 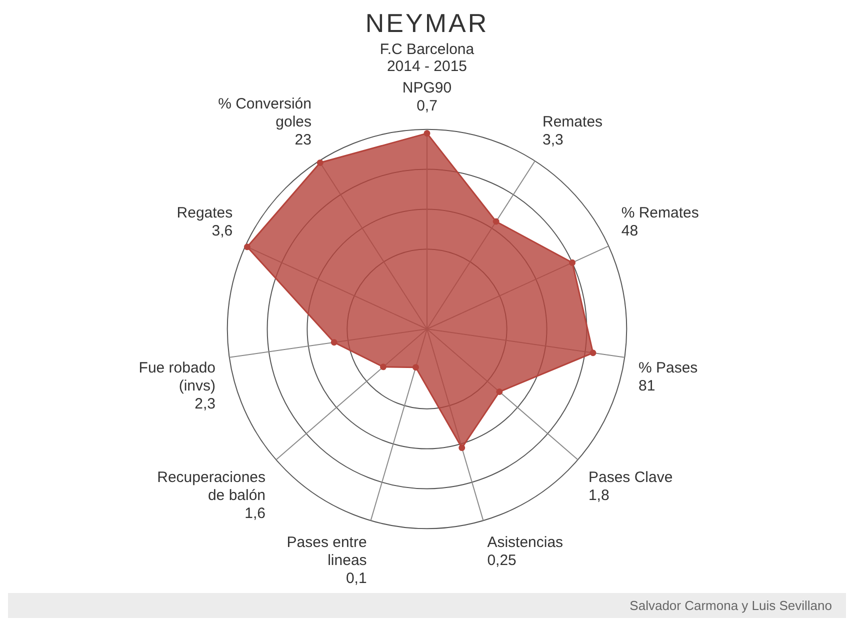 I want to click on spoke-label: Pases Clave 1,8, so click(x=630, y=486).